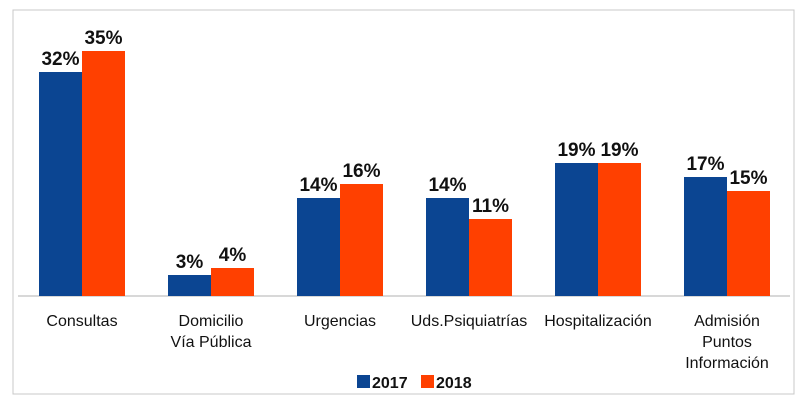 The image size is (808, 405). Describe the element at coordinates (705, 164) in the screenshot. I see `data-label-2017-5: 17%` at that location.